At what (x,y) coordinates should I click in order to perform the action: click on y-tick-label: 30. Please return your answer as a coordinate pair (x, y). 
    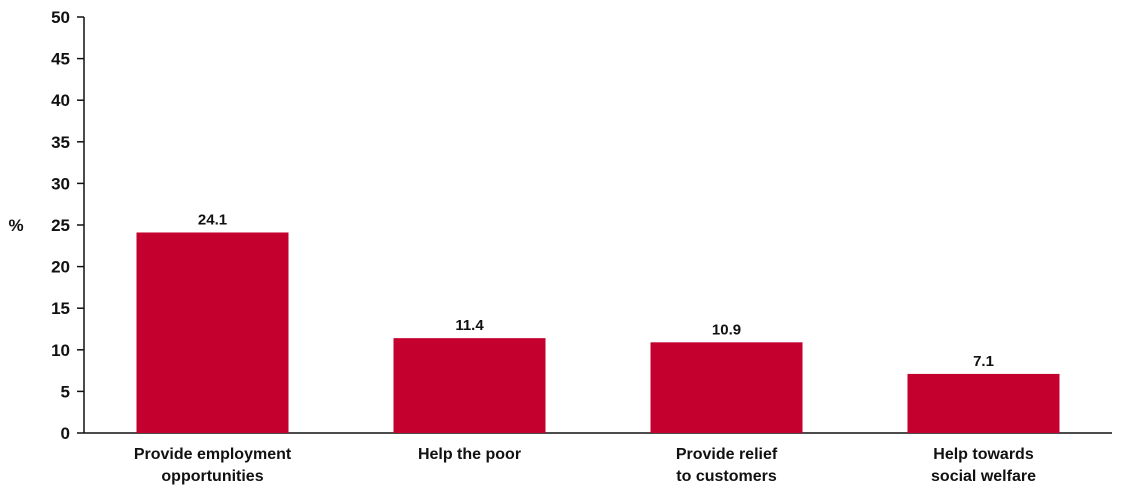
    Looking at the image, I should click on (60, 183).